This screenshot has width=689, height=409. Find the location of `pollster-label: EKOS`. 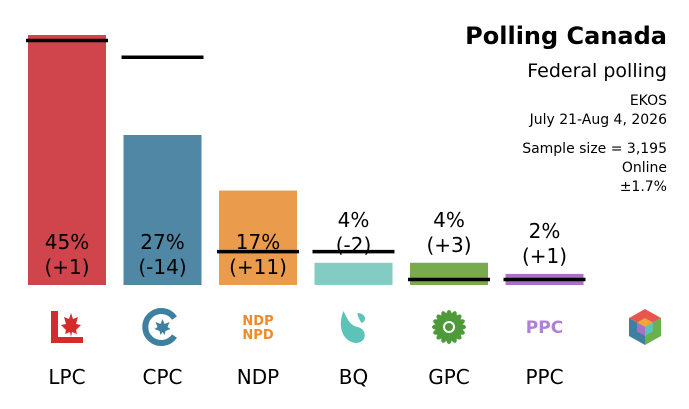

pollster-label: EKOS is located at coordinates (648, 101).